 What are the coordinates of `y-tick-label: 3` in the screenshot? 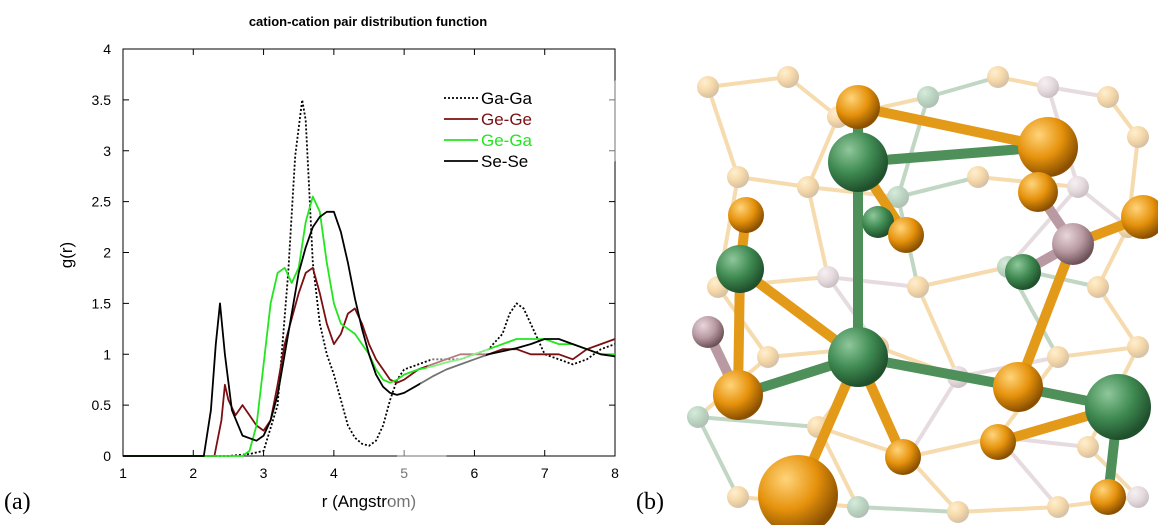 It's located at (107, 151).